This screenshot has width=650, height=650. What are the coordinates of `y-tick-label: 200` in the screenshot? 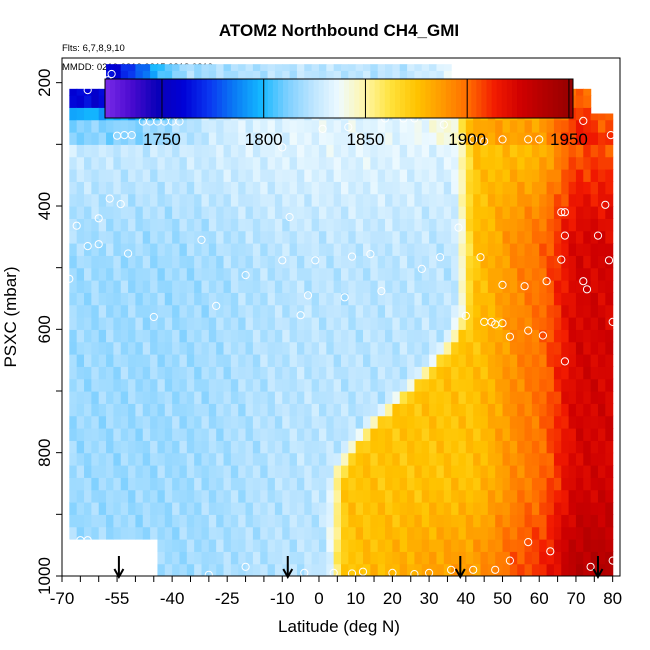 It's located at (44, 83).